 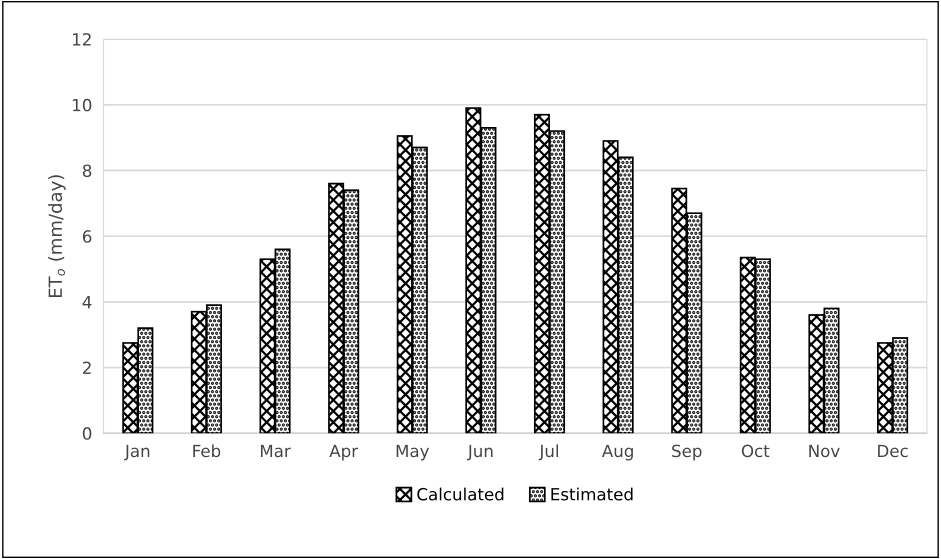 What do you see at coordinates (687, 452) in the screenshot?
I see `x-tick-label: Sep` at bounding box center [687, 452].